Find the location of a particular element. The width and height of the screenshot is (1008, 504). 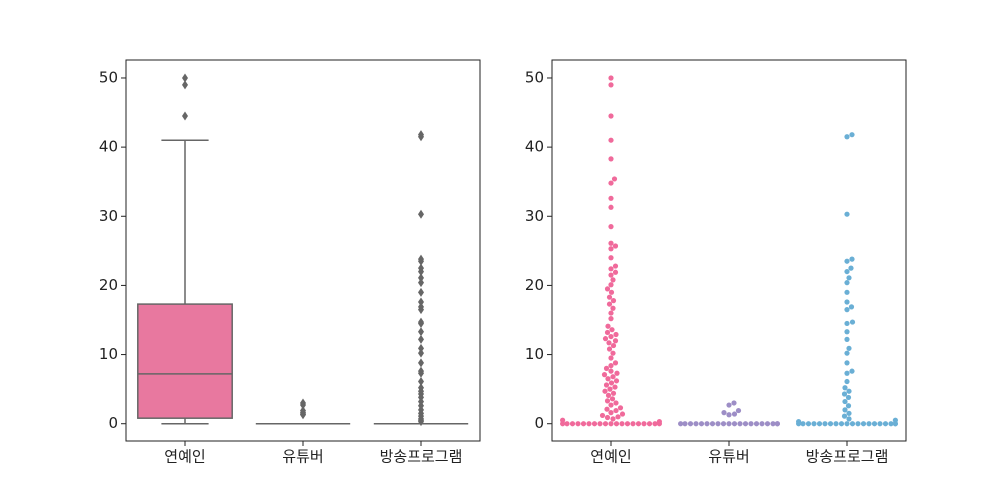

y-tick-label: 50 is located at coordinates (108, 77).